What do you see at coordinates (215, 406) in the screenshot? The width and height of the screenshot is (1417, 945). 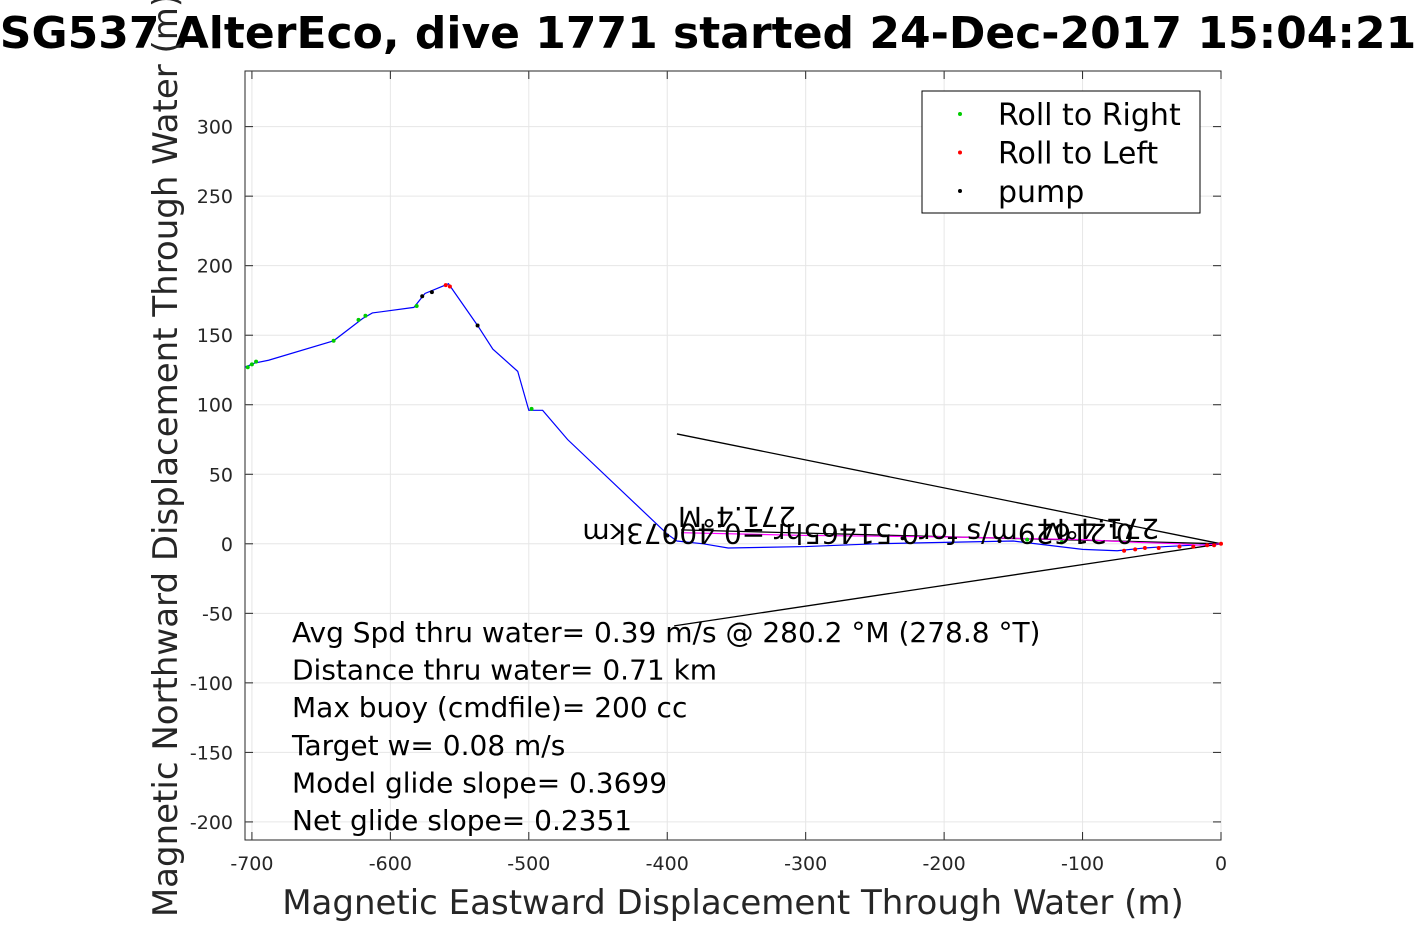 I see `y-tick-label: 100` at bounding box center [215, 406].